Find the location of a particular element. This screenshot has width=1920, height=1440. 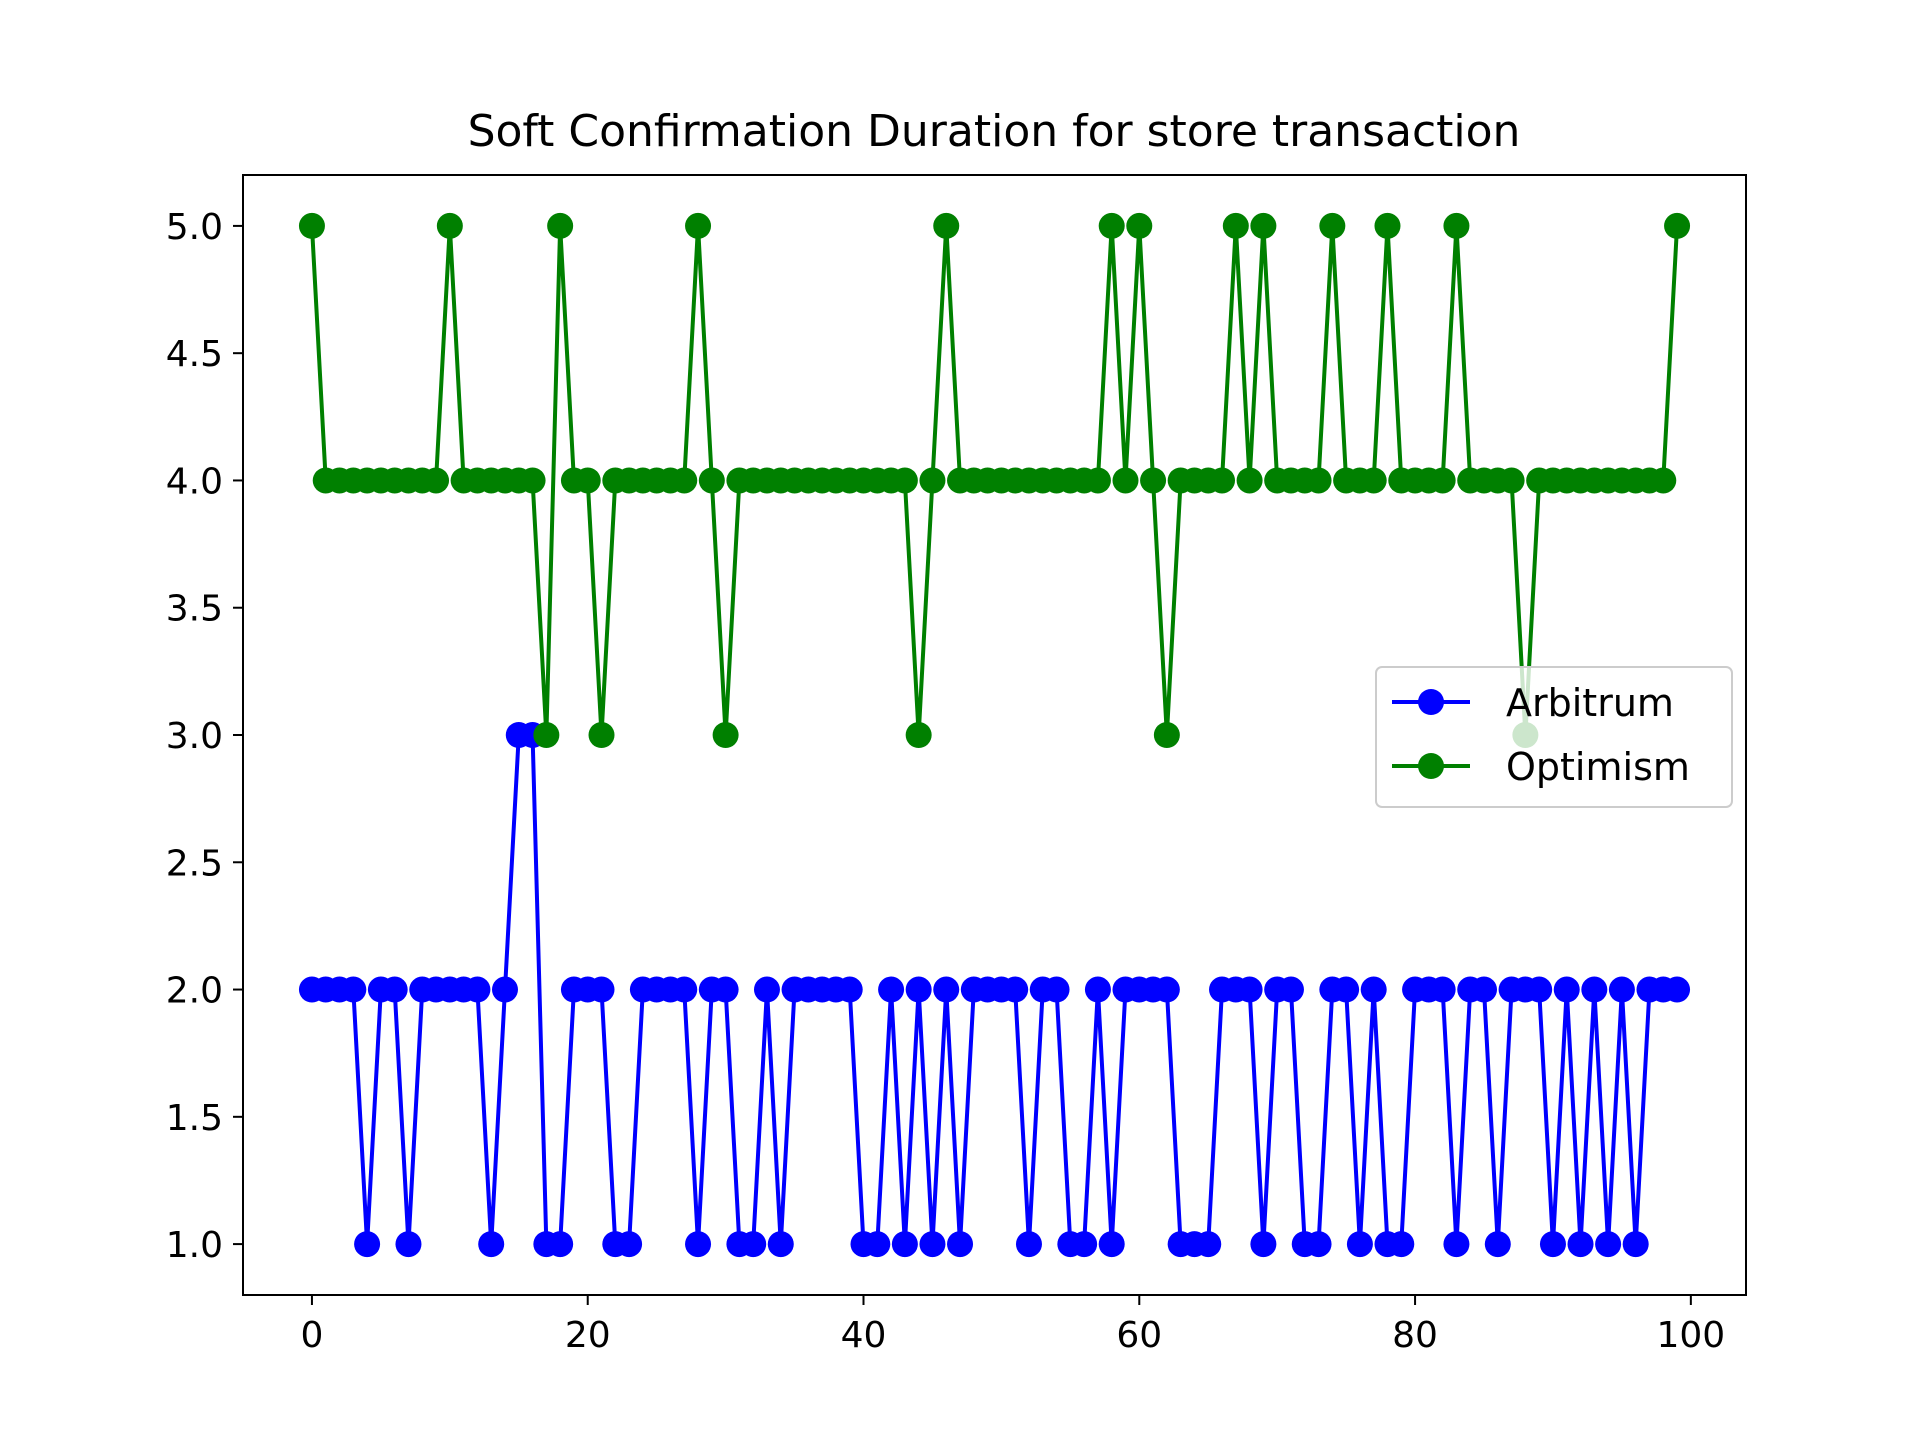

y-tick-label: 2.5 is located at coordinates (194, 863).